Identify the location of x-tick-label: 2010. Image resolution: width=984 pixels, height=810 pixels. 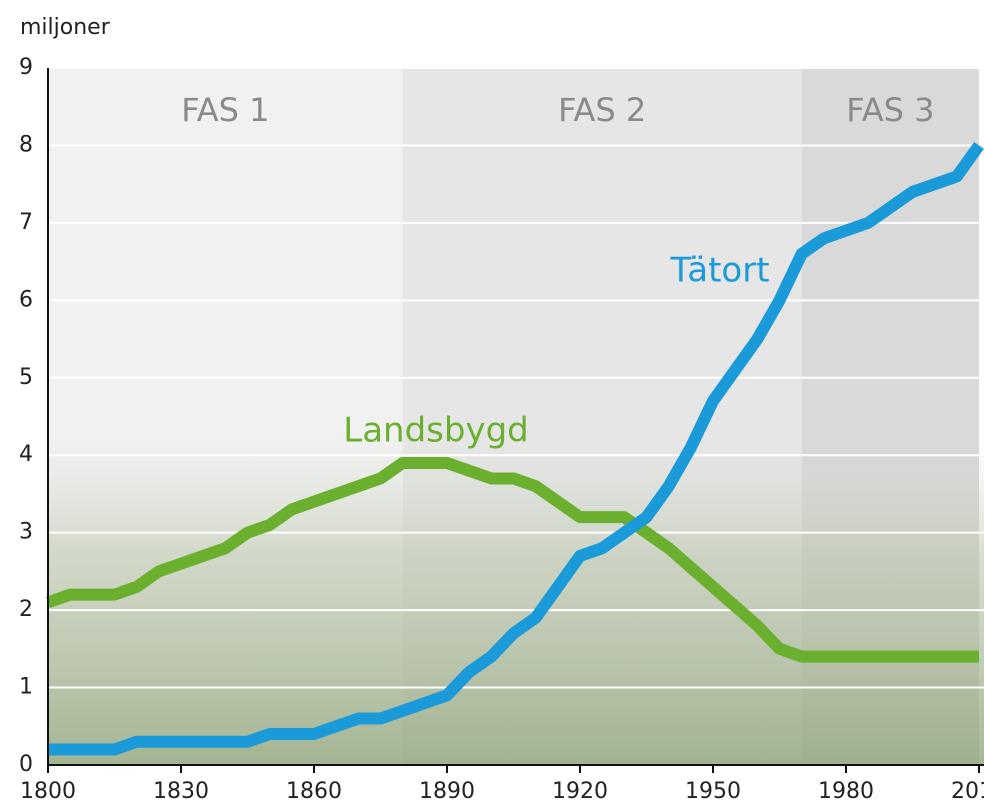
(967, 791).